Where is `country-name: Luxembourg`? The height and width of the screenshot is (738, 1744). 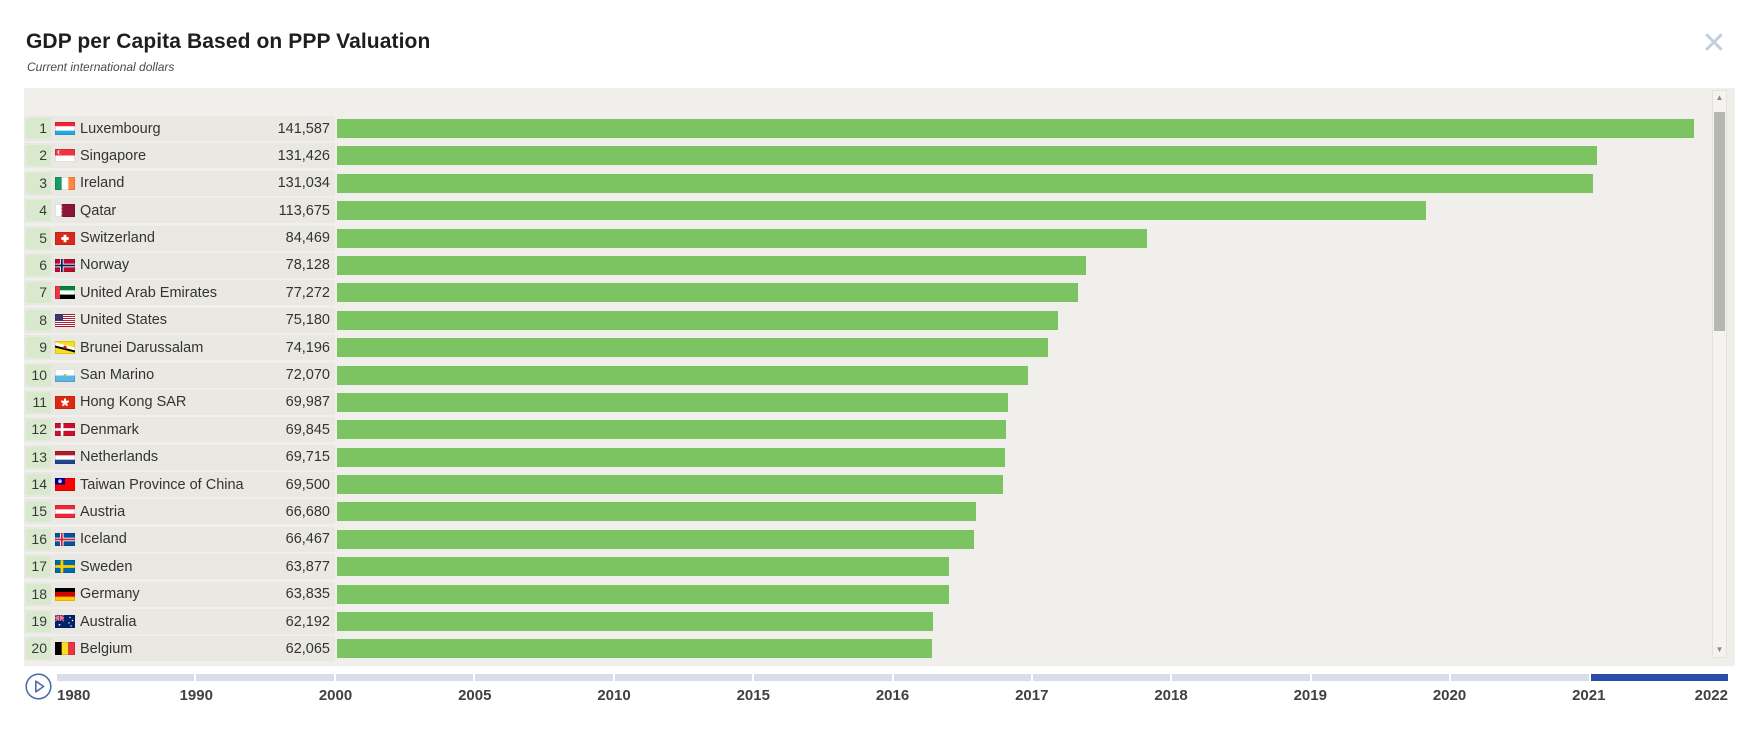
country-name: Luxembourg is located at coordinates (120, 128).